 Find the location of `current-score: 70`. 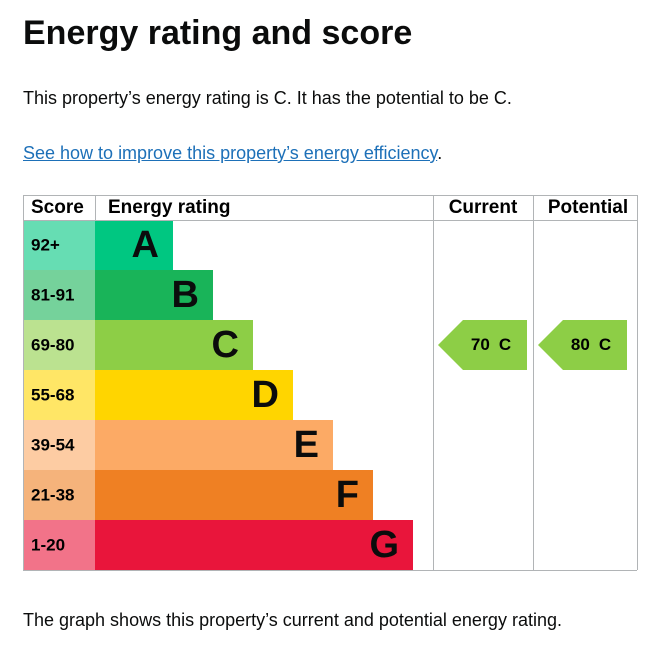

current-score: 70 is located at coordinates (480, 344).